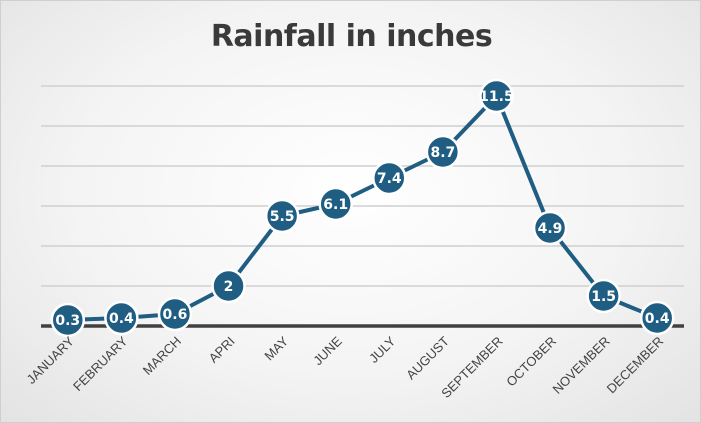  I want to click on x-tick-label: JULY, so click(382, 349).